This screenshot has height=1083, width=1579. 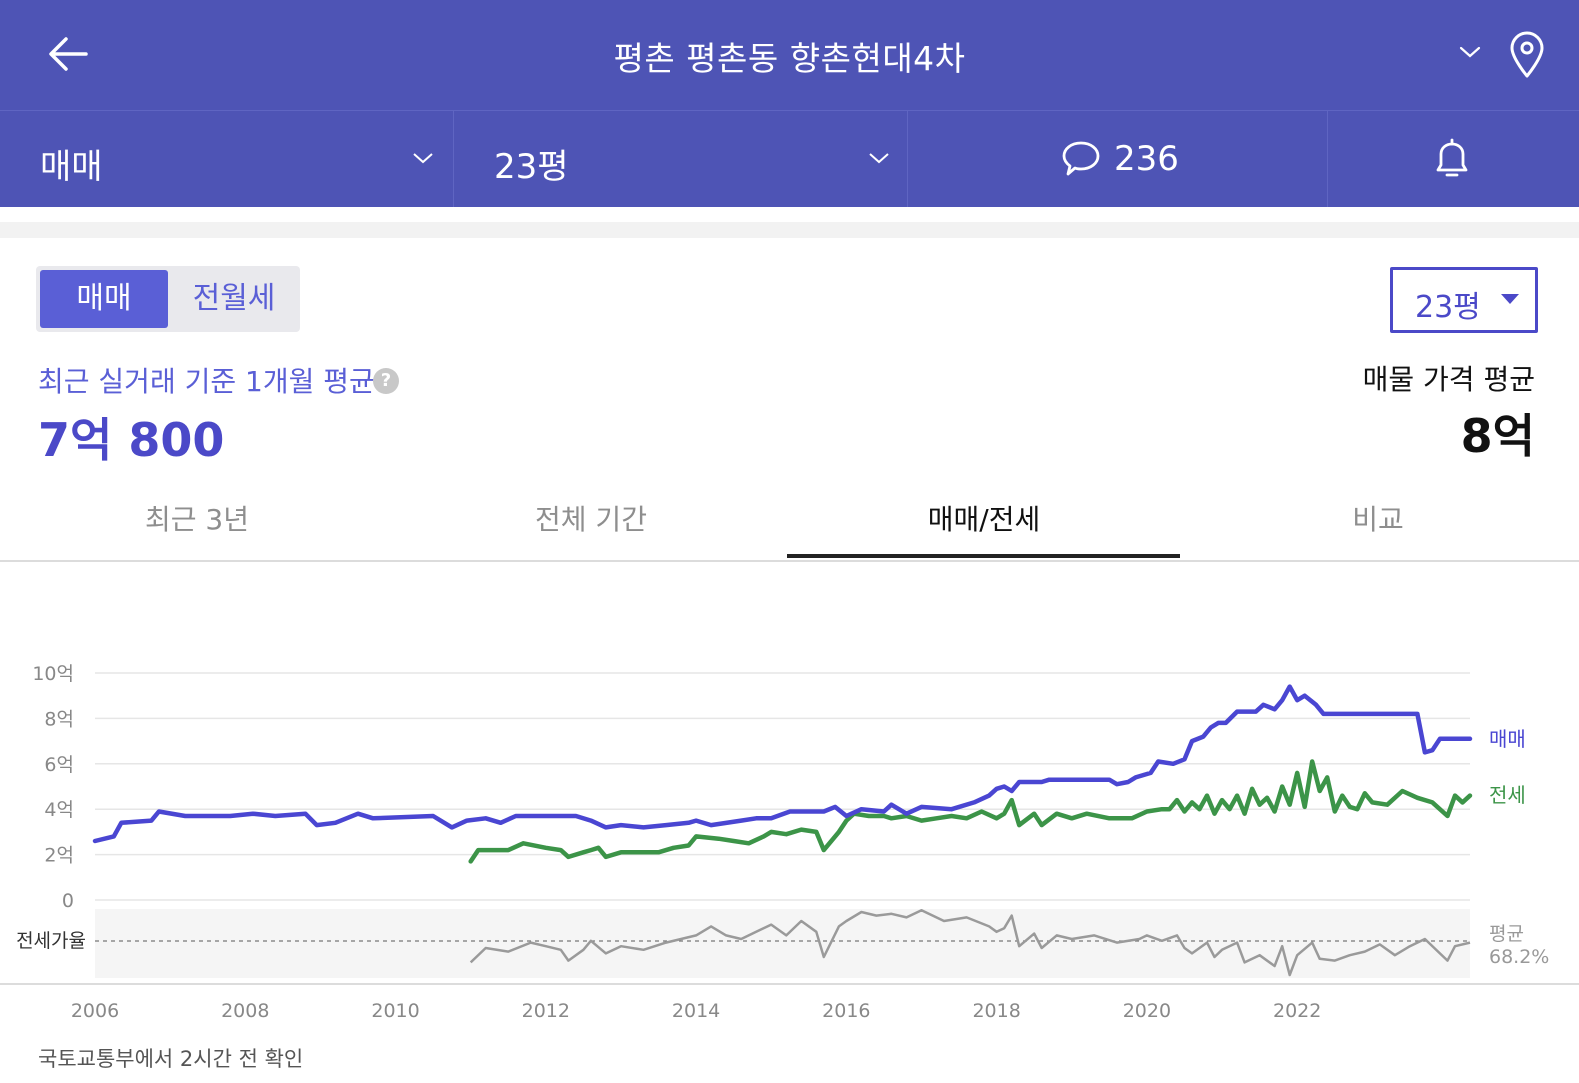 I want to click on tab-recent-3y: 최근 3년, so click(x=197, y=519).